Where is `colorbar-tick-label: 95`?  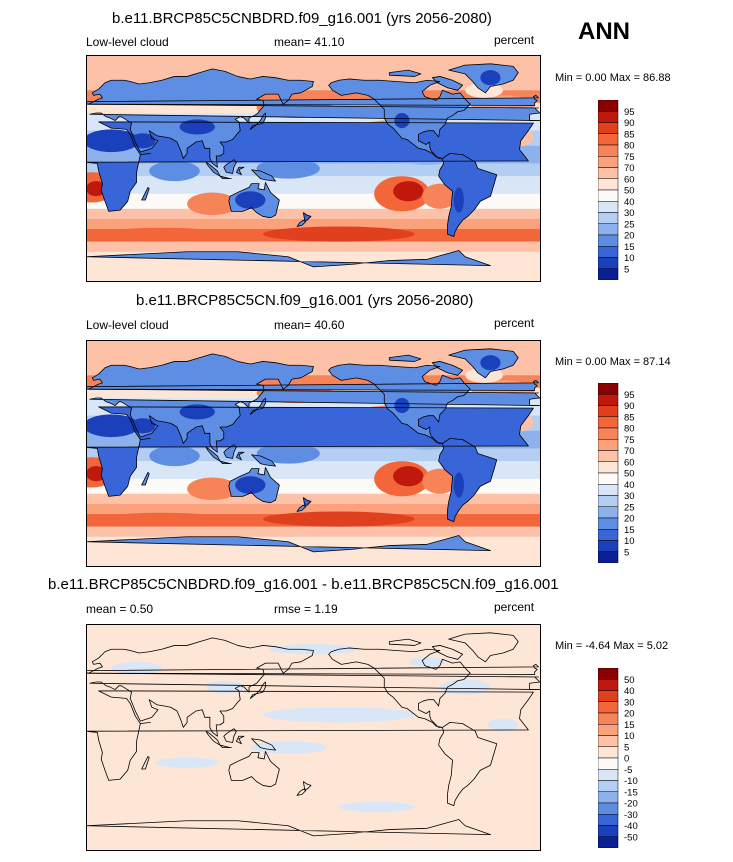
colorbar-tick-label: 95 is located at coordinates (629, 112).